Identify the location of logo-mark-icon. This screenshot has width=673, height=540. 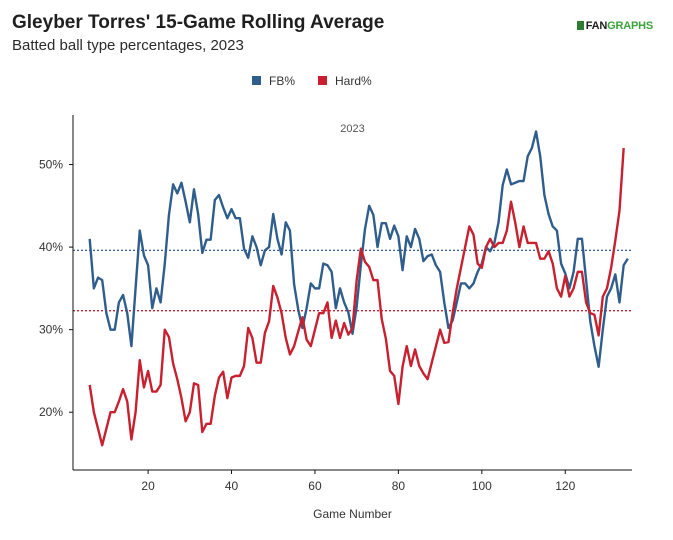
(580, 25).